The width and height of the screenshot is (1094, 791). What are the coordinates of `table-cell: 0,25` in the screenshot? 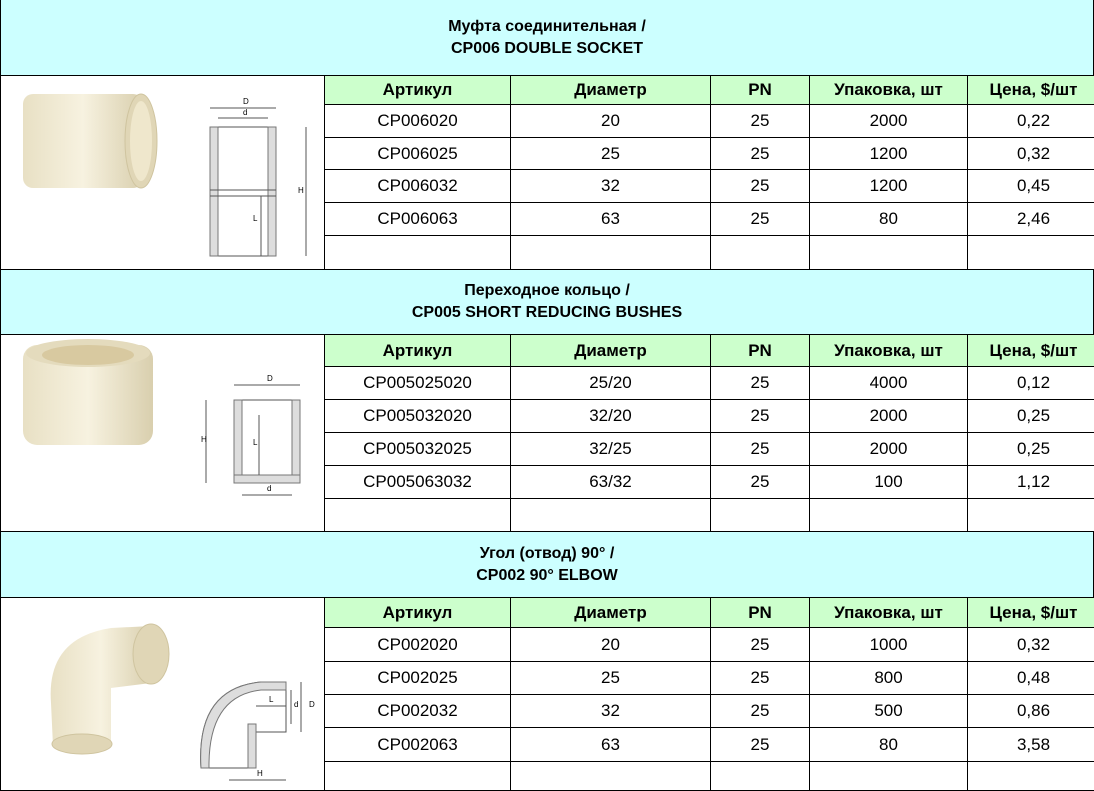 It's located at (1031, 449).